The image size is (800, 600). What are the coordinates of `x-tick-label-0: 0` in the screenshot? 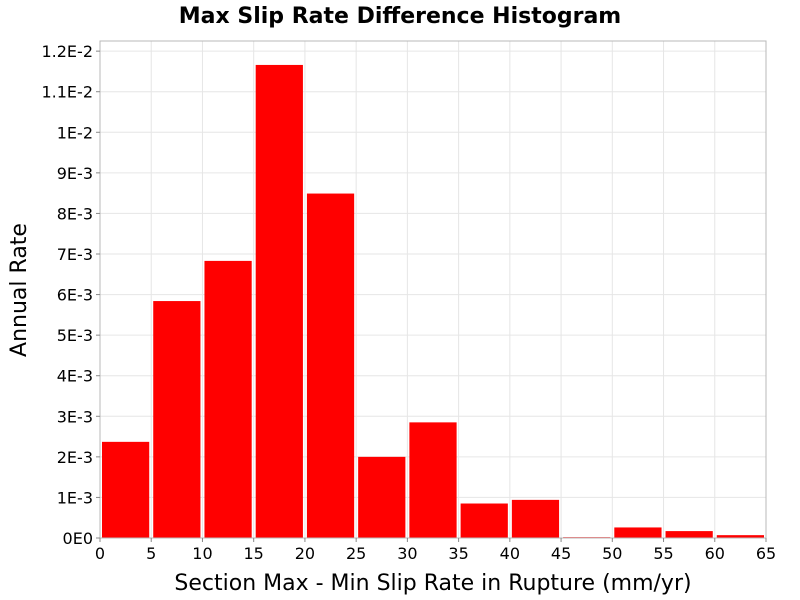 It's located at (100, 553).